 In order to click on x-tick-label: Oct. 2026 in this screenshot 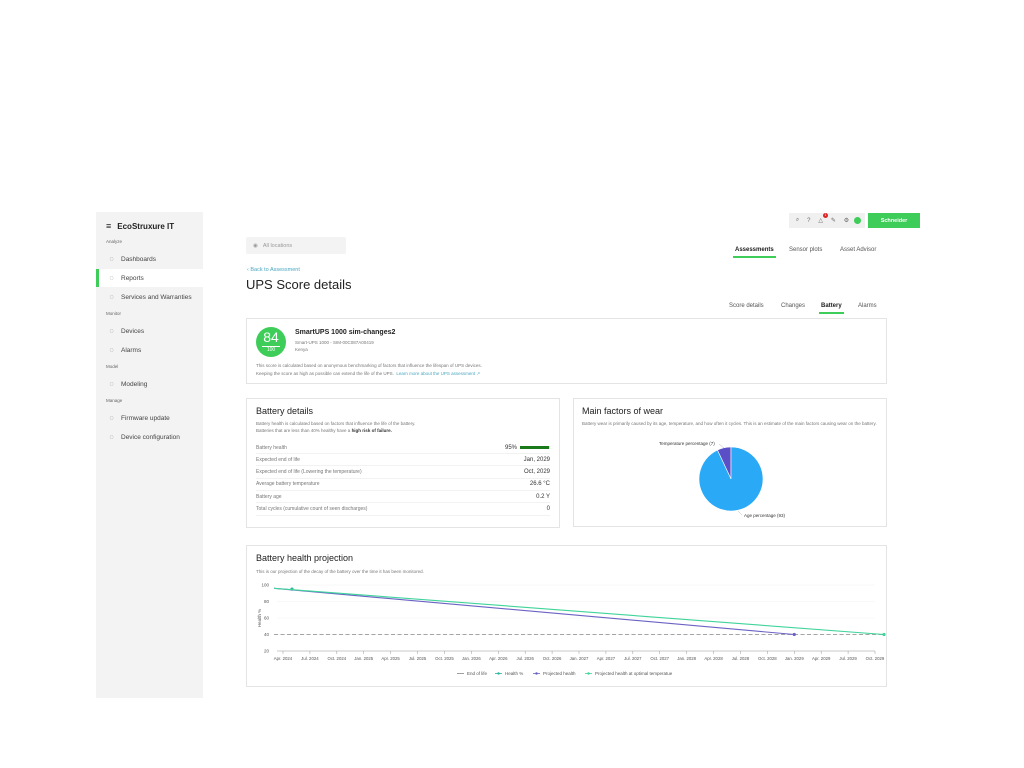, I will do `click(552, 658)`.